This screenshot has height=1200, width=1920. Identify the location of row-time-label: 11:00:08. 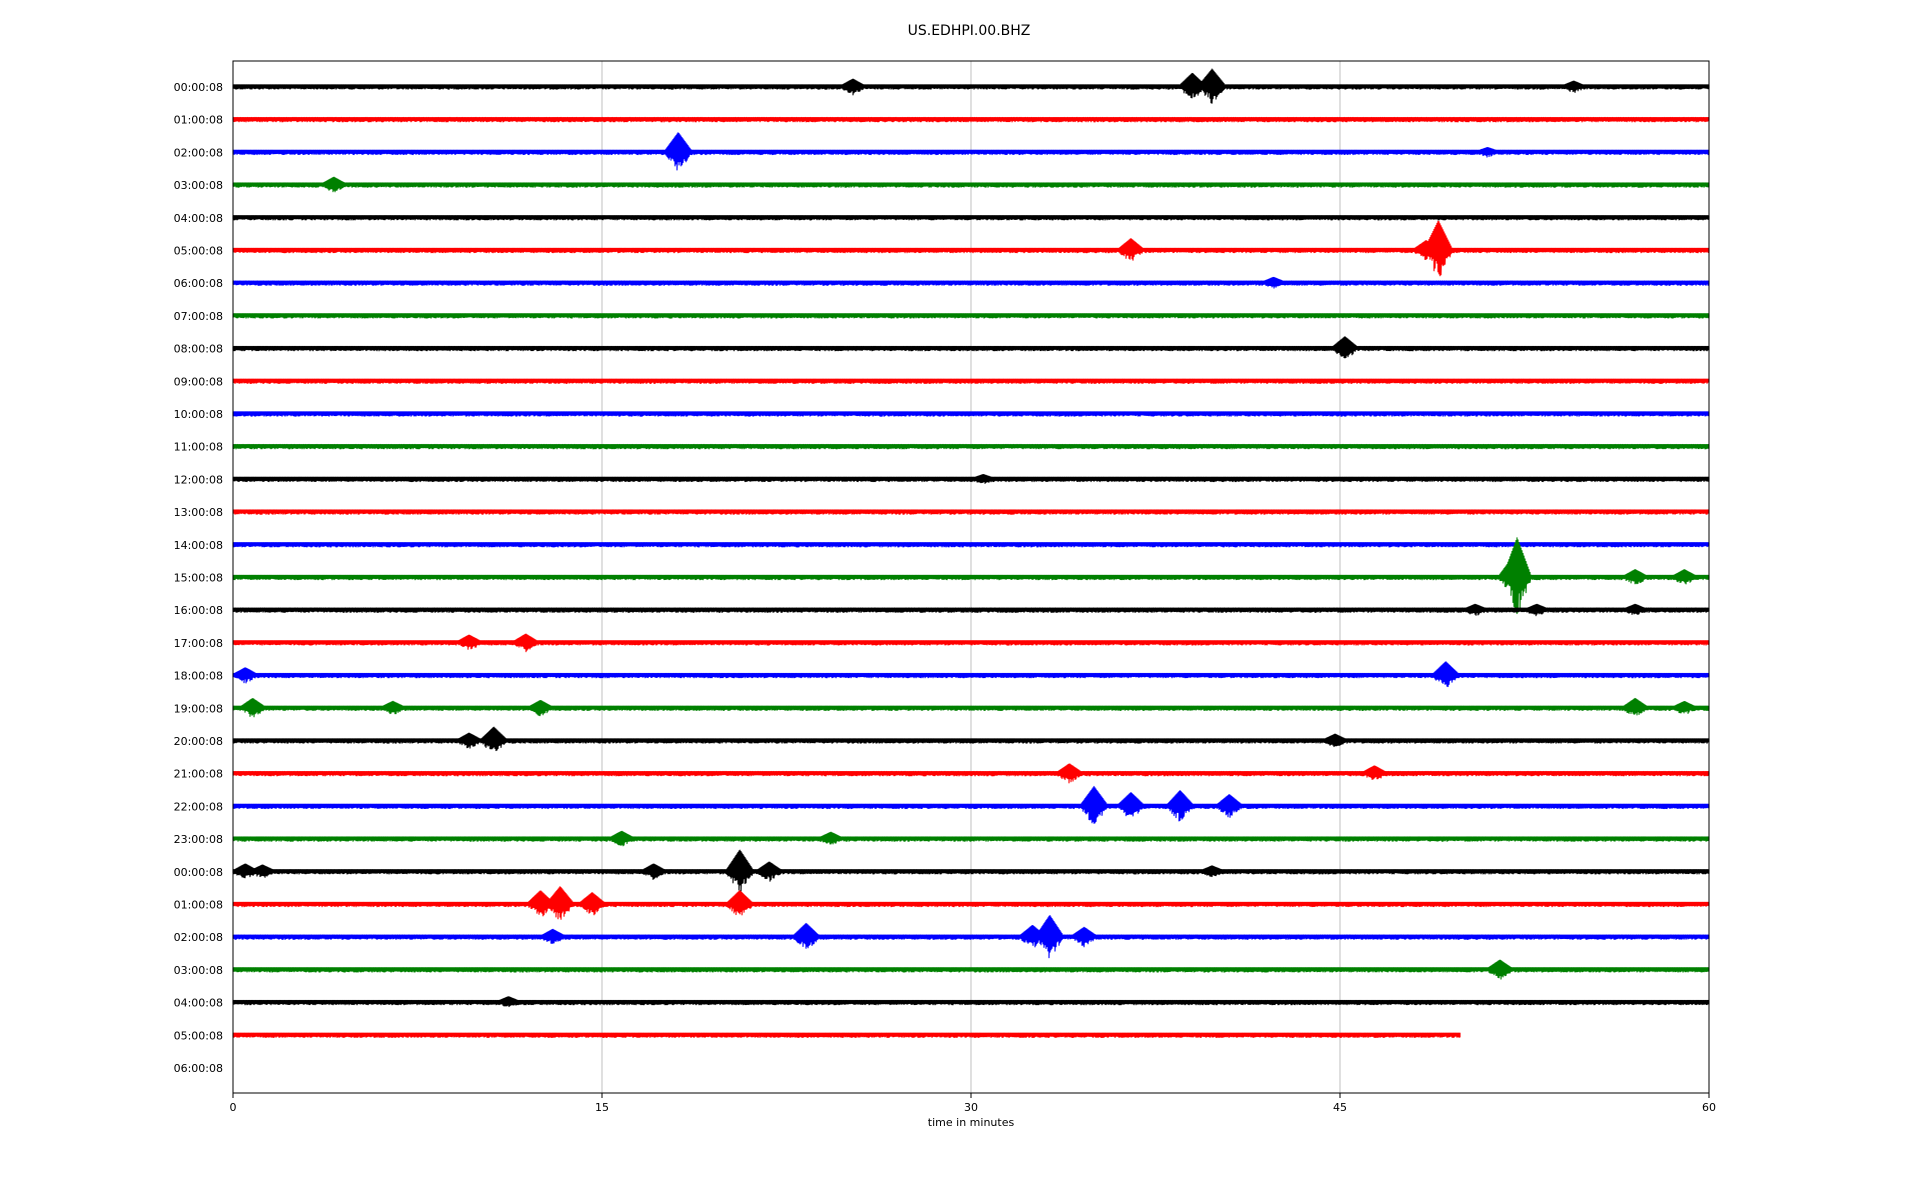
(198, 447).